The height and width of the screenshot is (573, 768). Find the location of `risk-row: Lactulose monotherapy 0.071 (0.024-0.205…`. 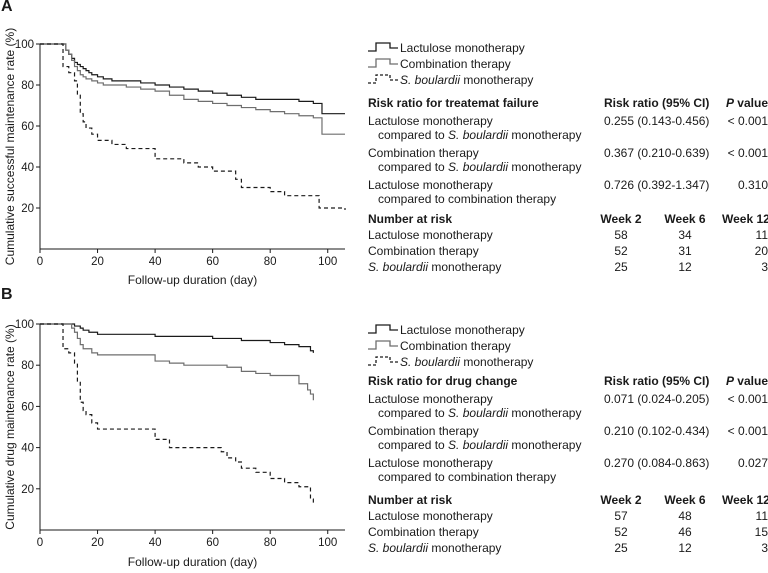

risk-row: Lactulose monotherapy 0.071 (0.024-0.205… is located at coordinates (568, 399).